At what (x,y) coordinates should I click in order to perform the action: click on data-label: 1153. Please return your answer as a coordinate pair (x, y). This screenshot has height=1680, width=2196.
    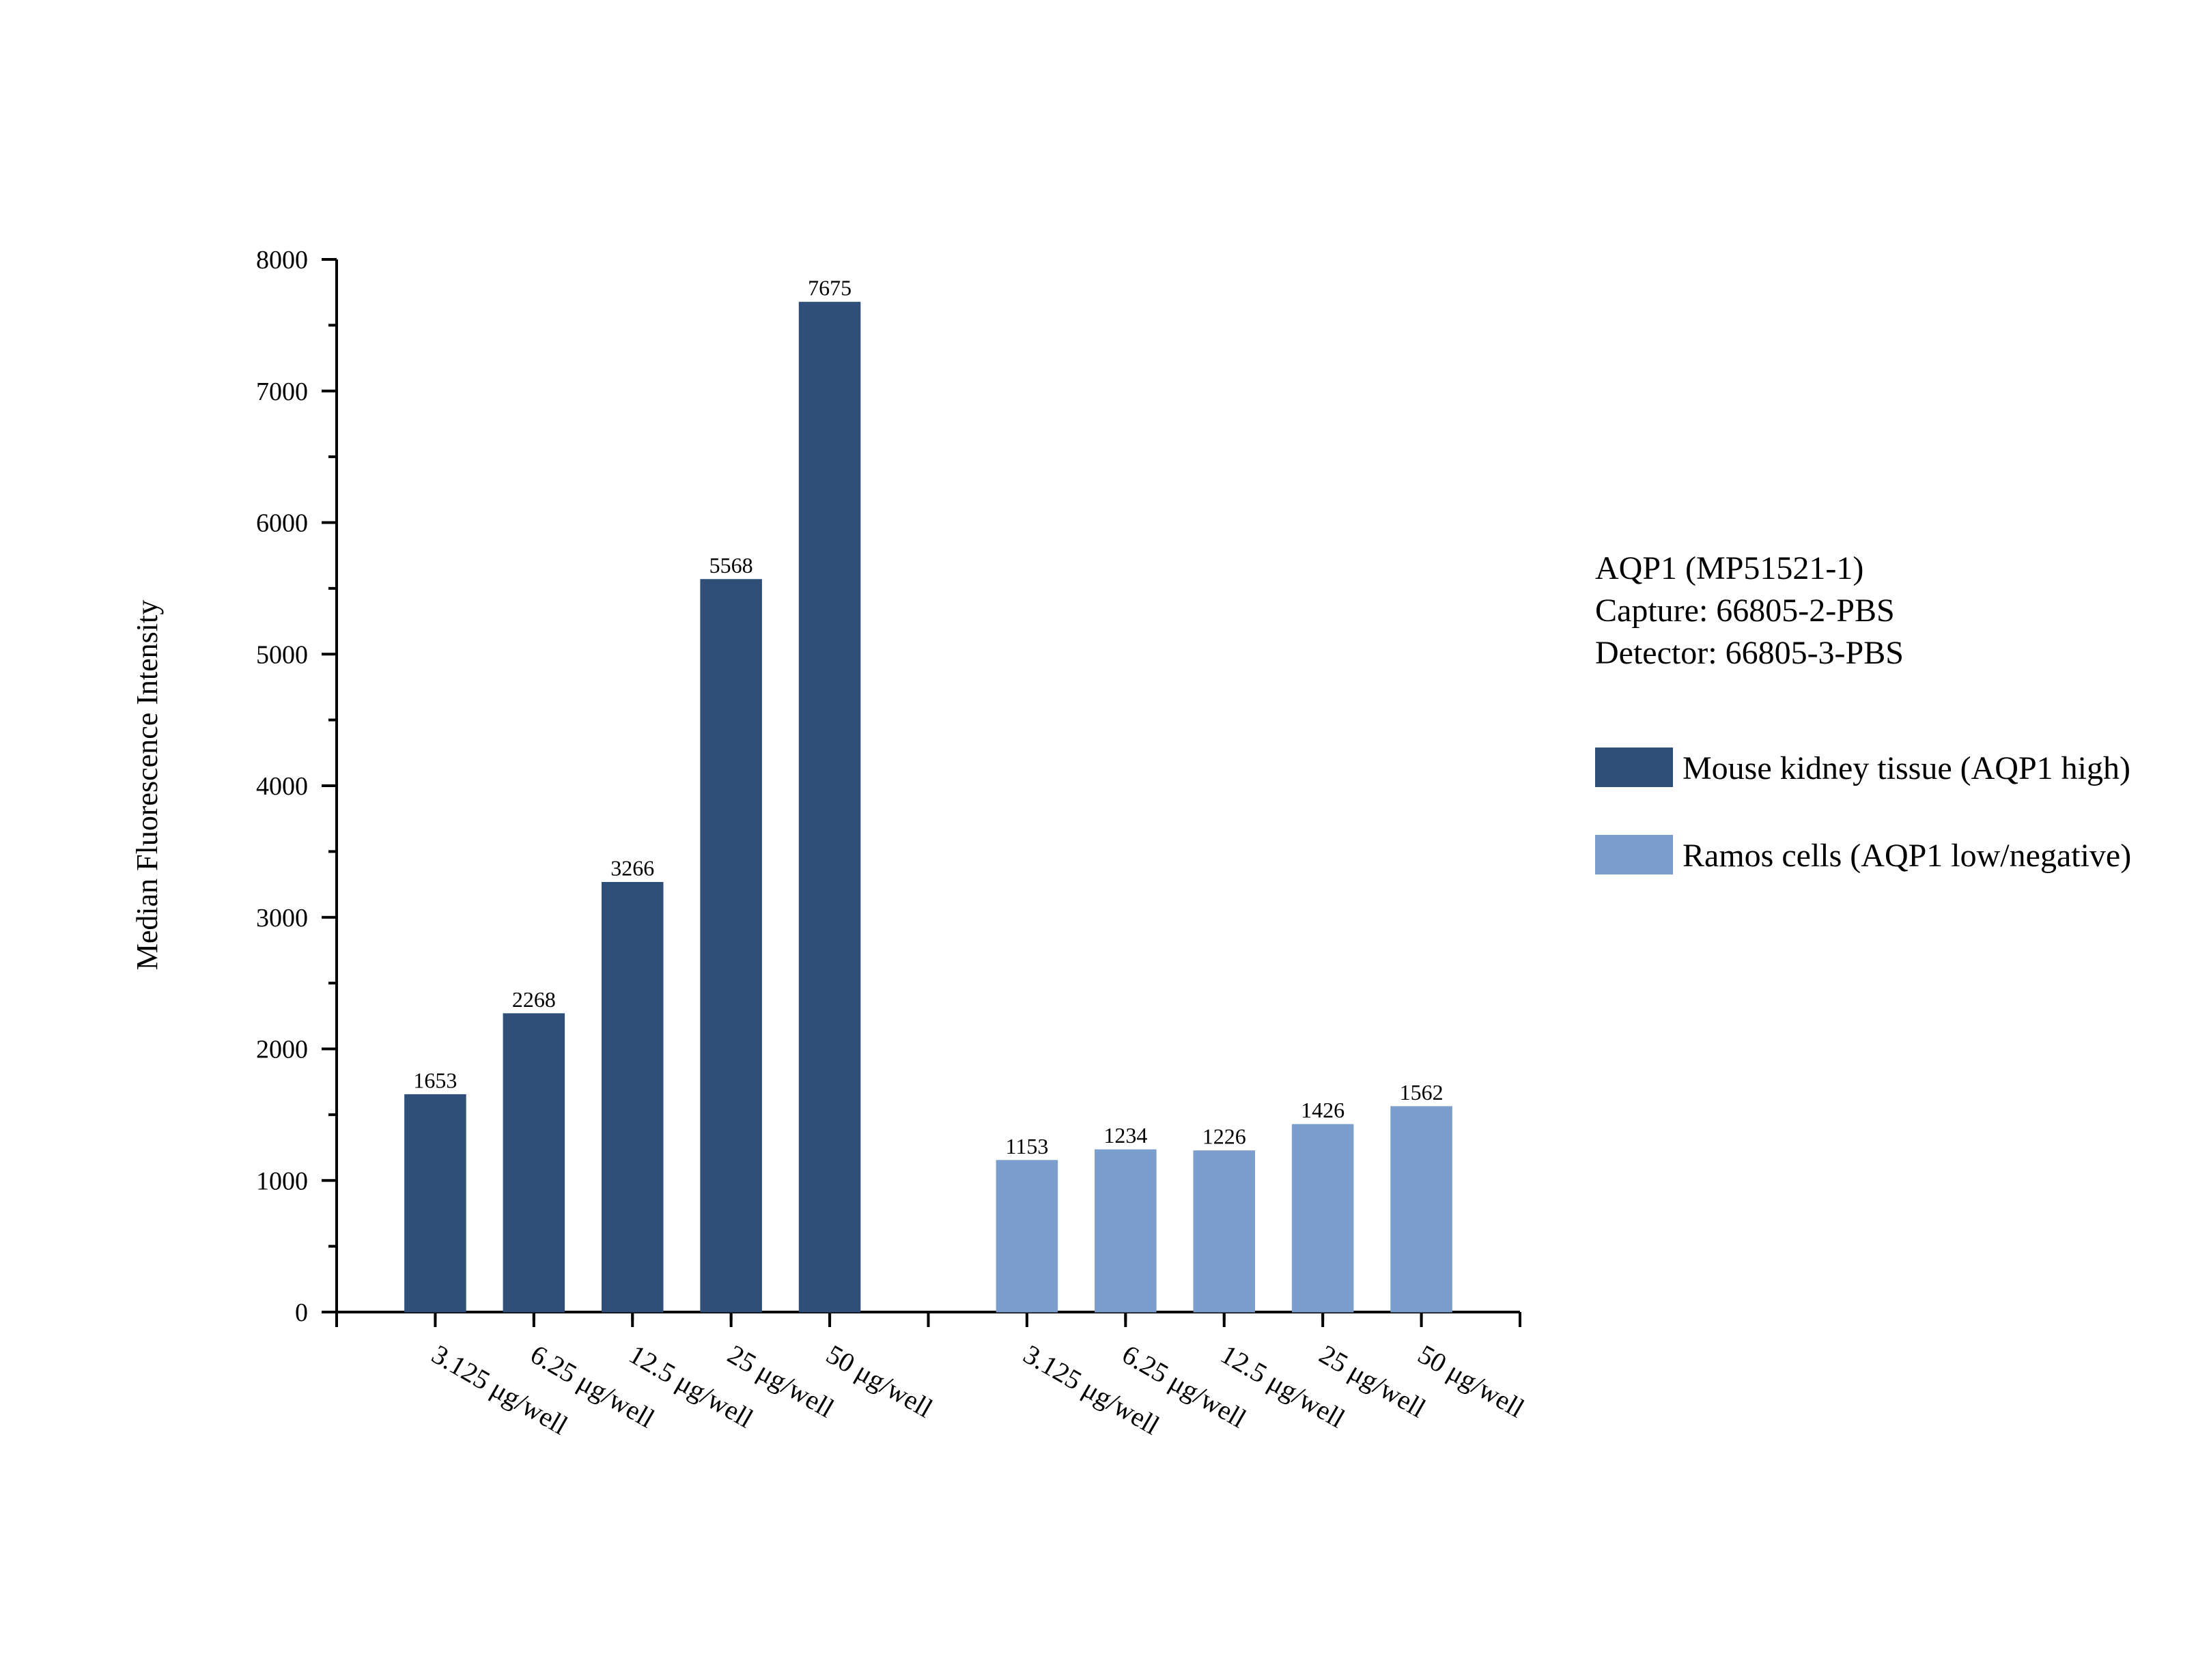
    Looking at the image, I should click on (1028, 1146).